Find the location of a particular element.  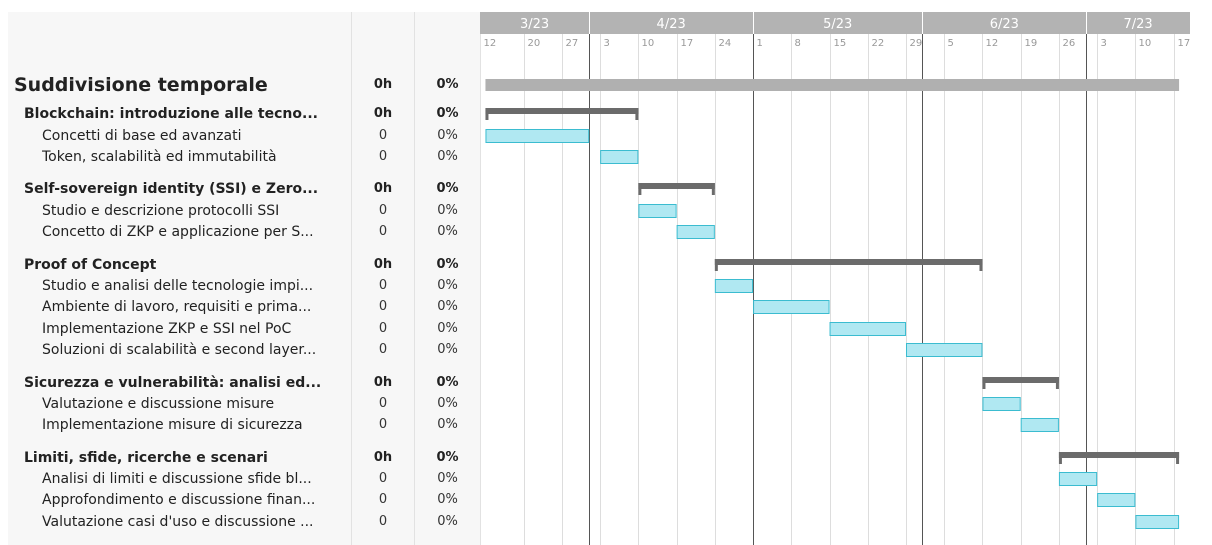

month-header is located at coordinates (835, 23).